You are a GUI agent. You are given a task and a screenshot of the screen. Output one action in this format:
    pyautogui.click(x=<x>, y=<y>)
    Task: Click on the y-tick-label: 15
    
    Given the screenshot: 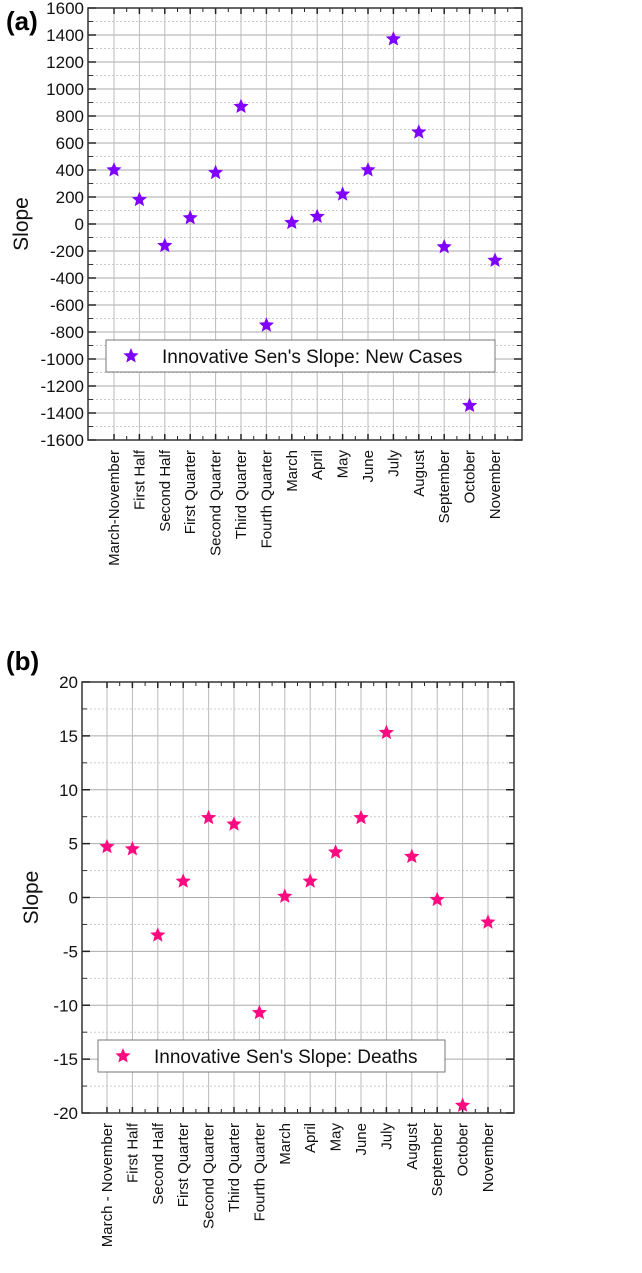 What is the action you would take?
    pyautogui.click(x=68, y=736)
    